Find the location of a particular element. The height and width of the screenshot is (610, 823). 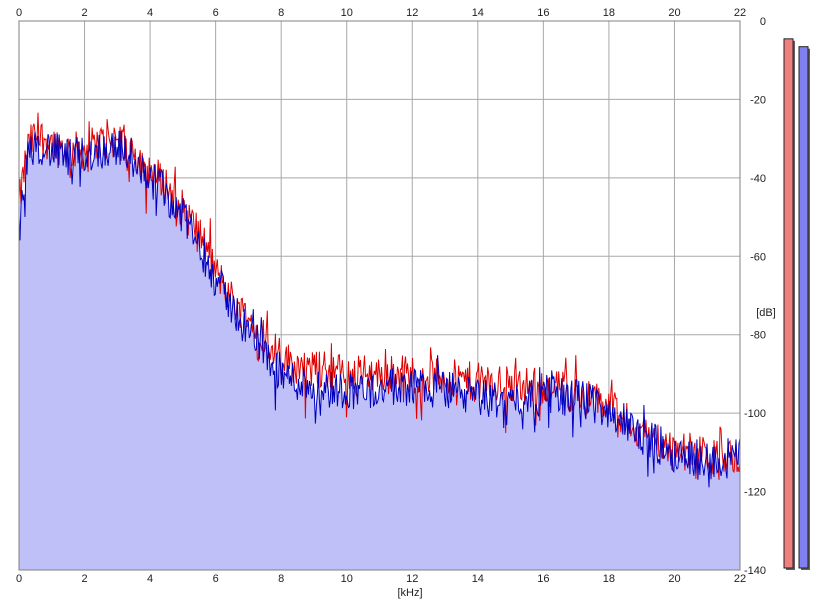

x-tick-label-bottom: 4 is located at coordinates (150, 579).